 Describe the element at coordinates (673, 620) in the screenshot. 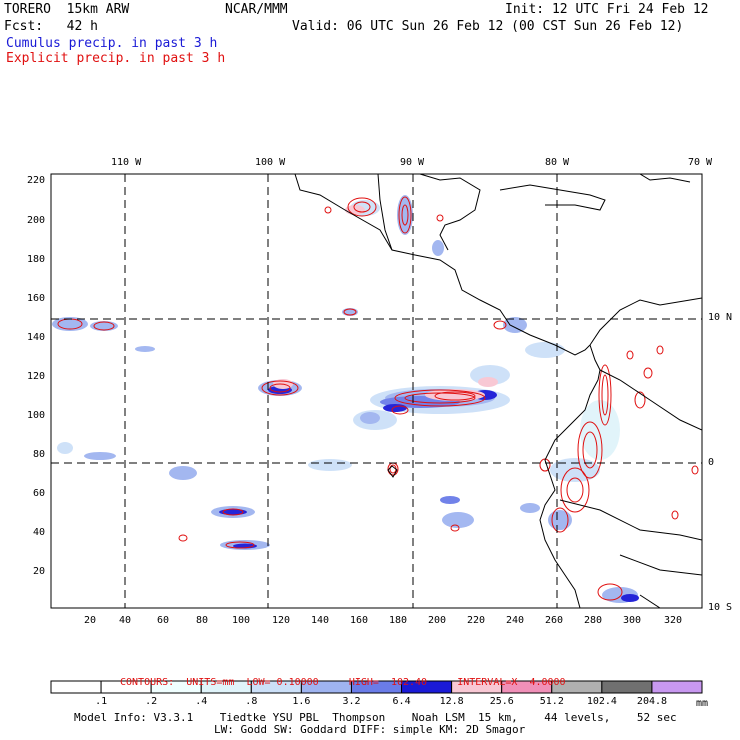

I see `x-tick: 320` at that location.